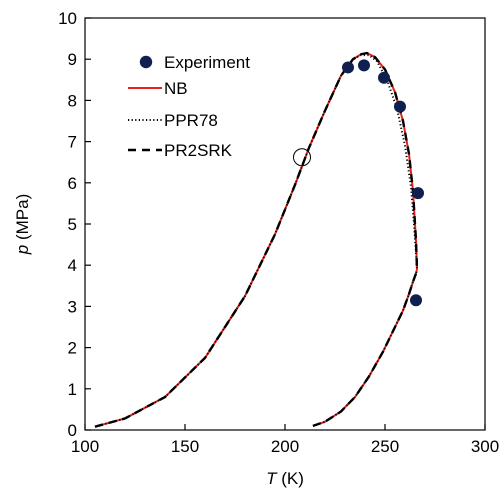  I want to click on y-axis-label: p (MPa), so click(22, 224).